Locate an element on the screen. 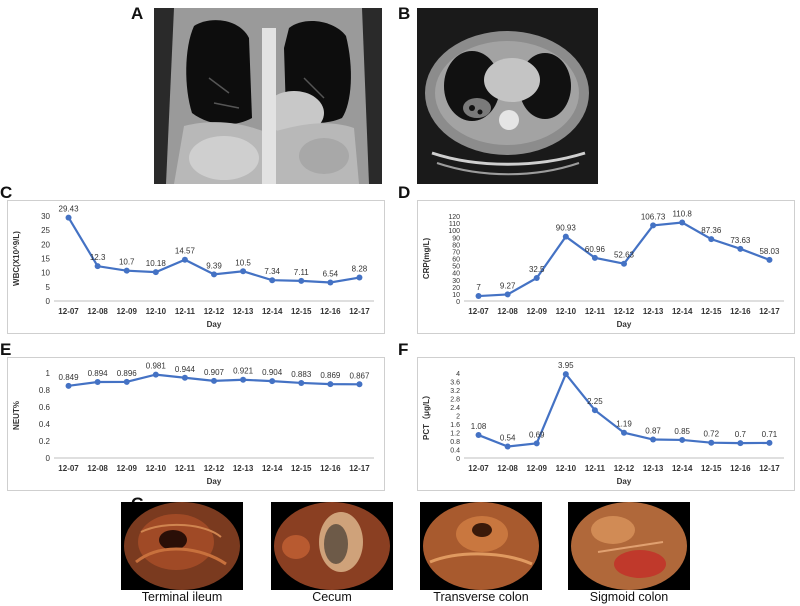 Image resolution: width=800 pixels, height=606 pixels. data-label: 0.849 is located at coordinates (69, 377).